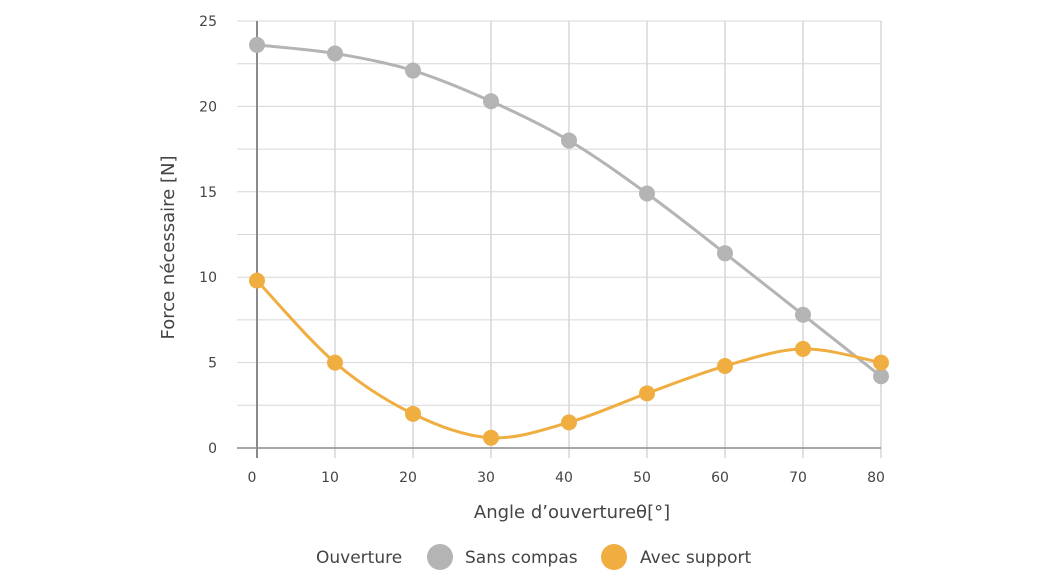 Image resolution: width=1060 pixels, height=580 pixels. I want to click on legend-item: Avec support, so click(676, 557).